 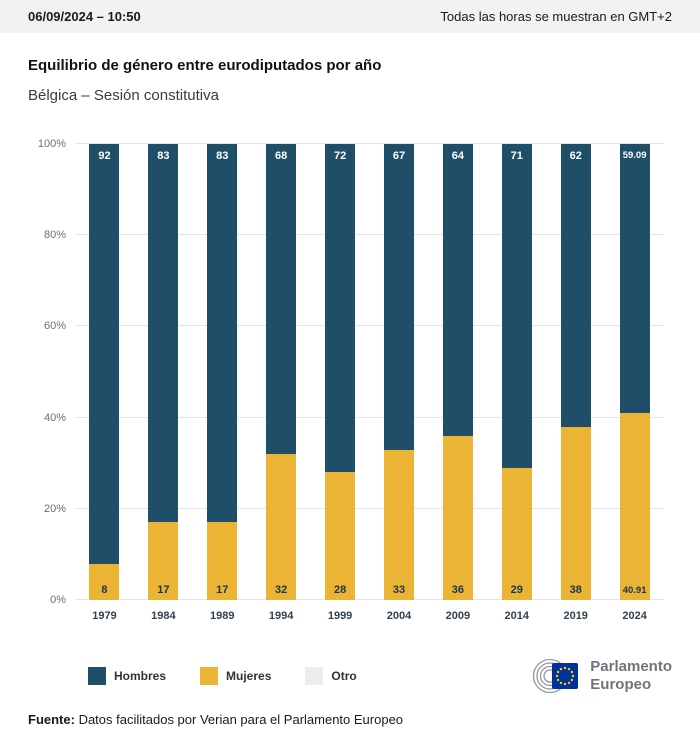 What do you see at coordinates (54, 235) in the screenshot?
I see `y-axis-tick-label: 80%` at bounding box center [54, 235].